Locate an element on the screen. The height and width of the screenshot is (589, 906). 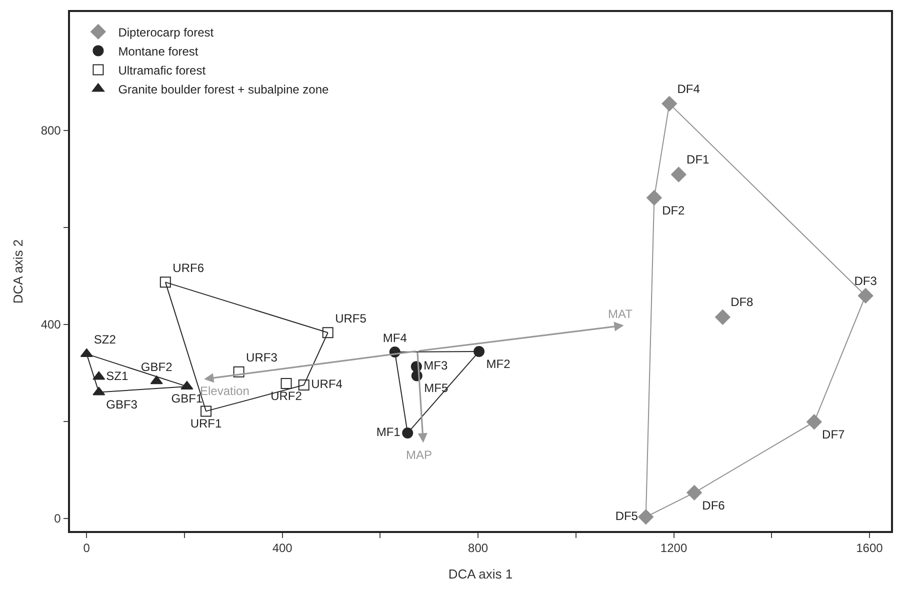
y-tick-label: 800 is located at coordinates (51, 131).